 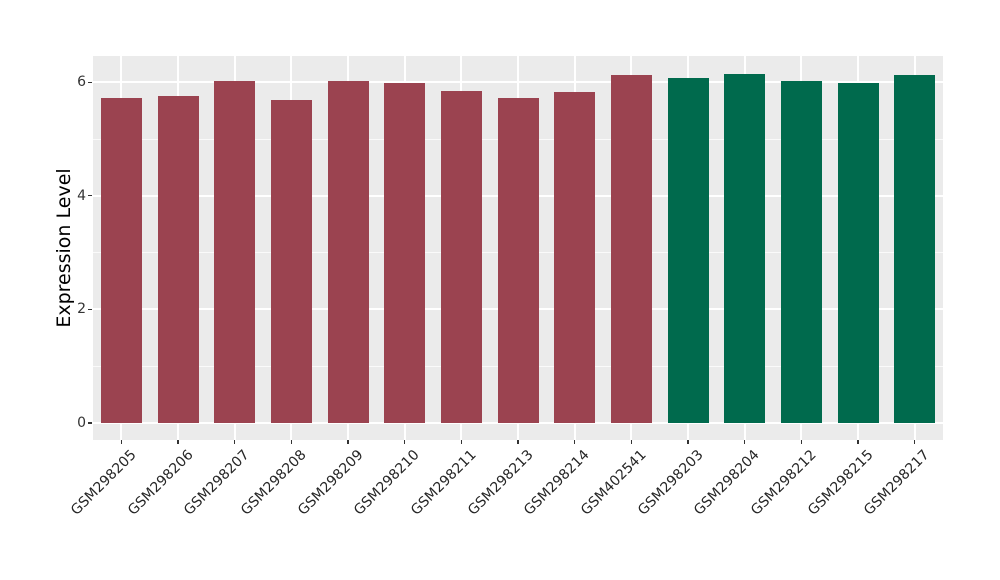 What do you see at coordinates (348, 442) in the screenshot?
I see `x-tick-mark-GSM298209` at bounding box center [348, 442].